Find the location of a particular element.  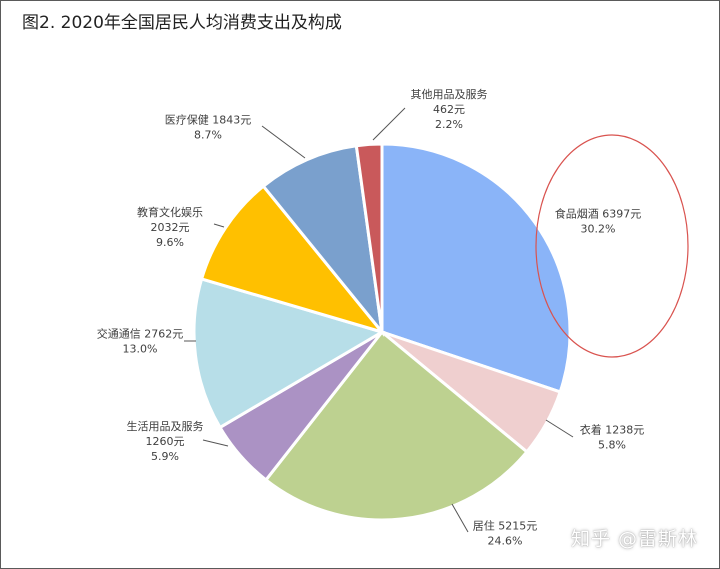

slice-label: 衣着 1238元 is located at coordinates (612, 430).